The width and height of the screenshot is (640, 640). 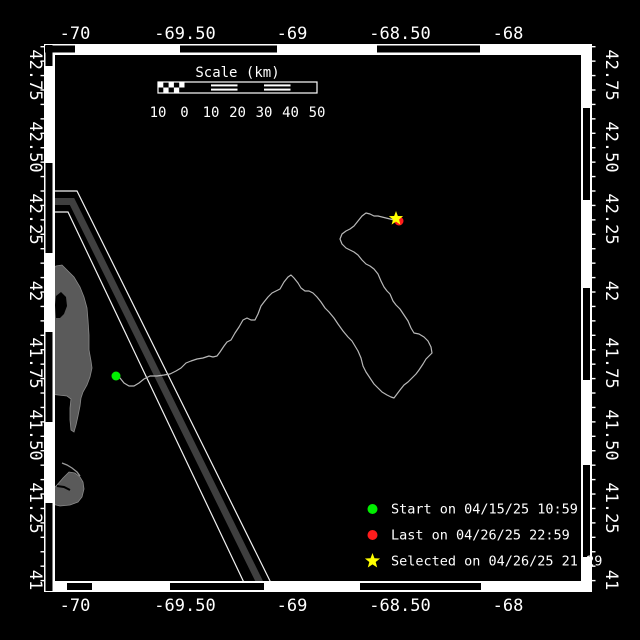 What do you see at coordinates (116, 376) in the screenshot?
I see `start-marker` at bounding box center [116, 376].